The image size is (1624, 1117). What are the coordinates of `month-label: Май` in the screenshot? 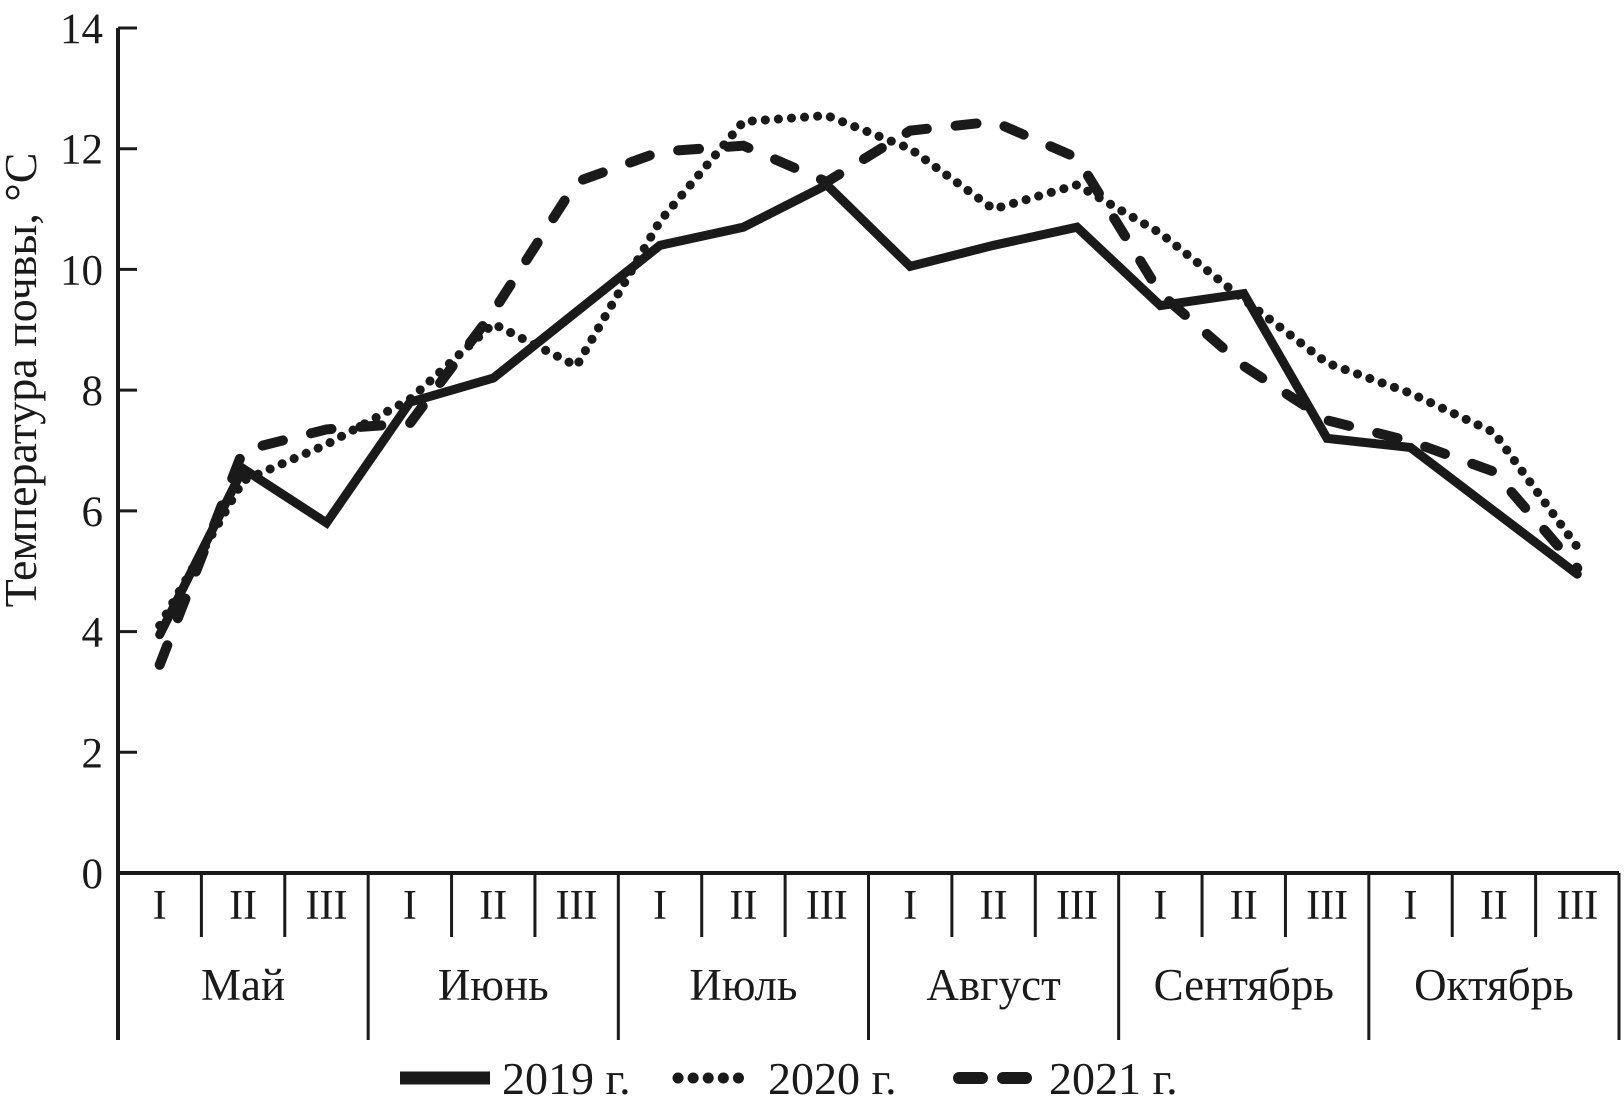 It's located at (243, 985).